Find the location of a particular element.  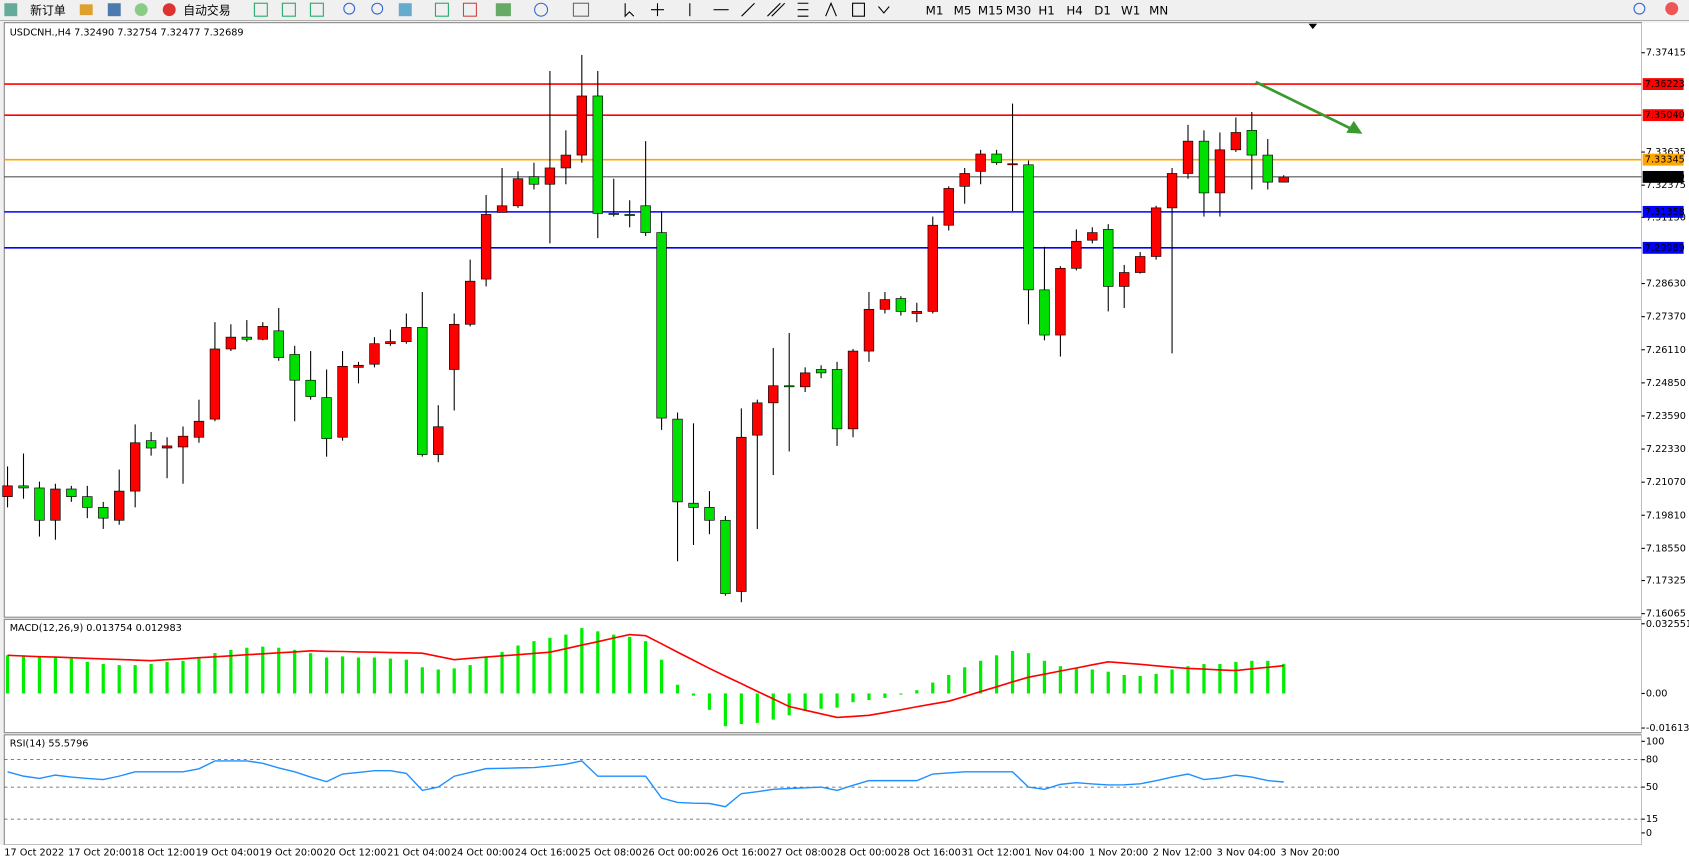

text-icon is located at coordinates (831, 9).